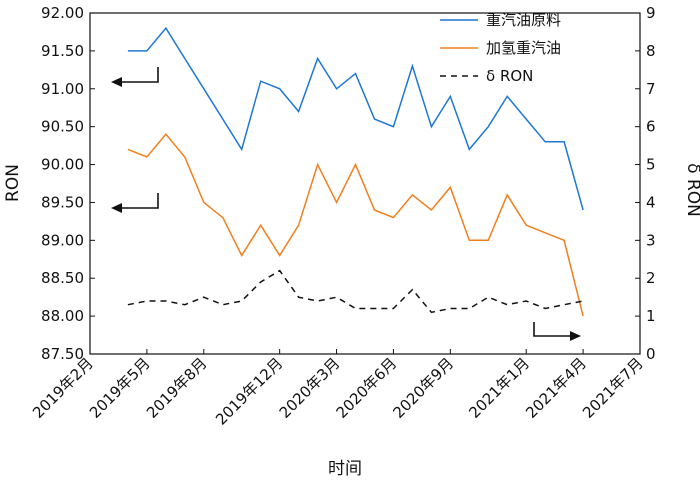  What do you see at coordinates (62, 240) in the screenshot?
I see `left-tick-label: 89.00` at bounding box center [62, 240].